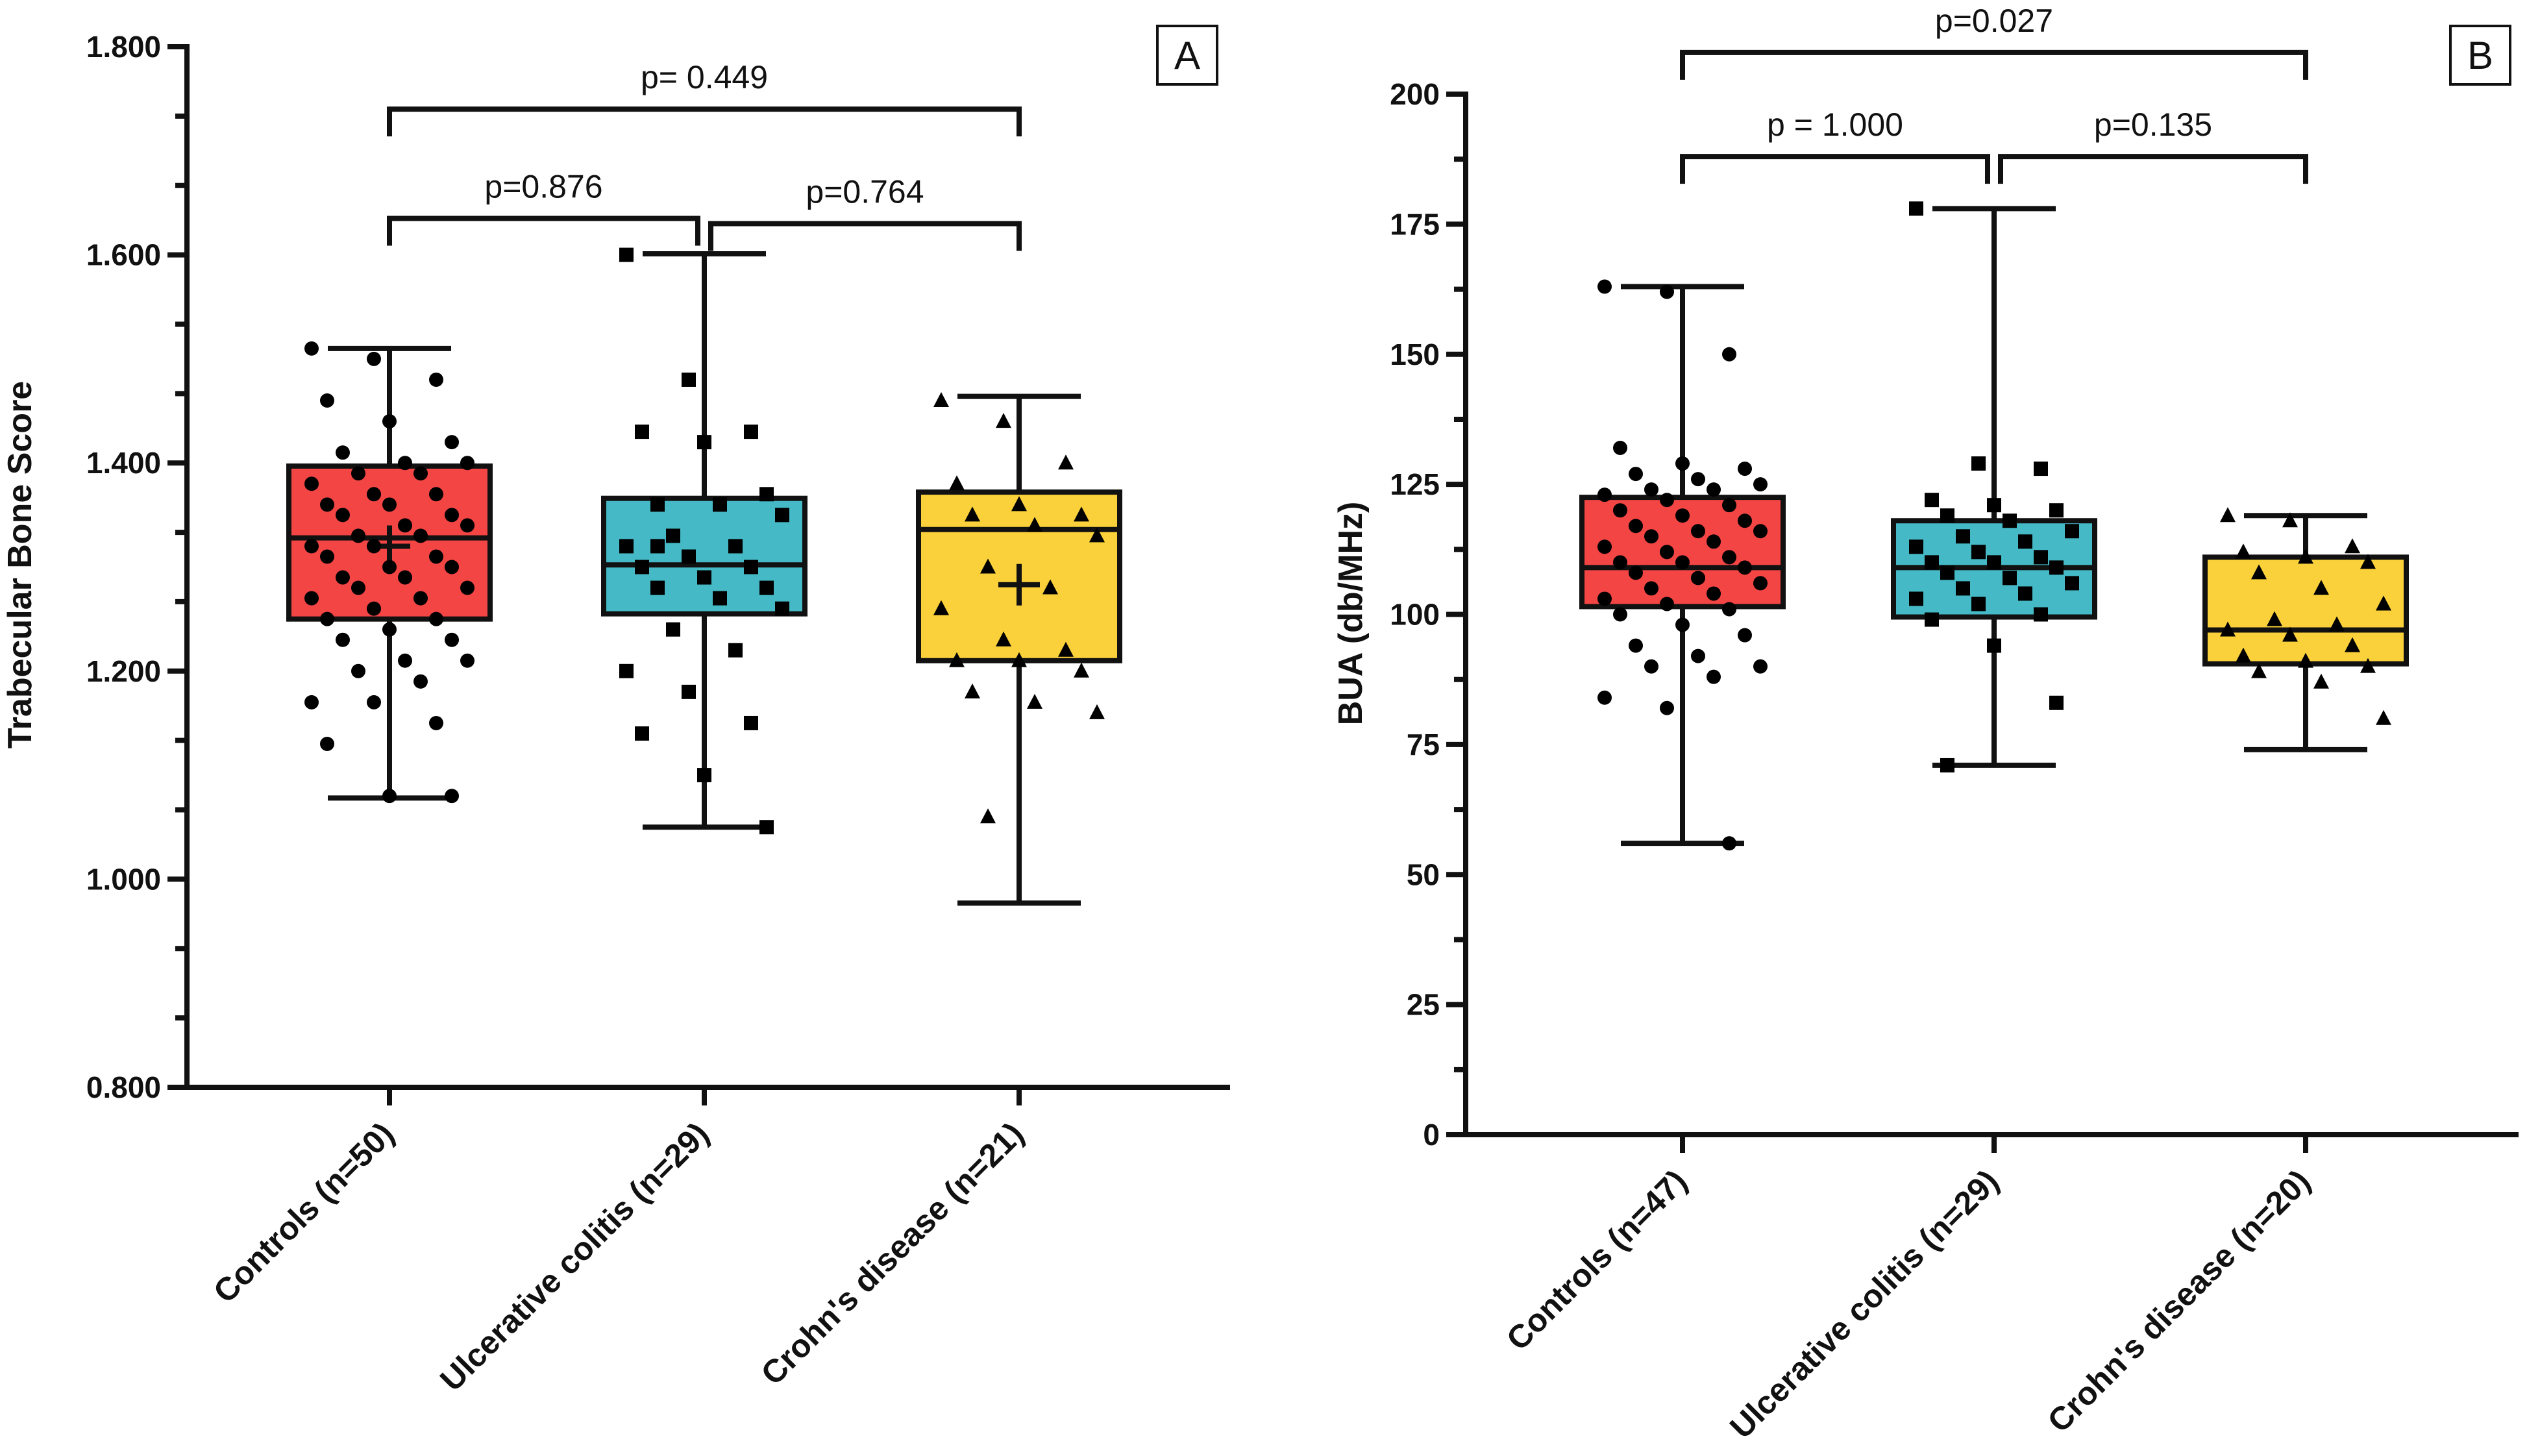 The image size is (2527, 1456). I want to click on y-axis-title: BUA (db/MHz), so click(1351, 614).